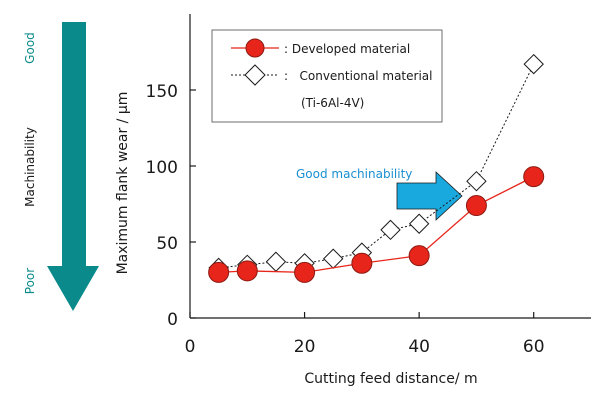  Describe the element at coordinates (390, 379) in the screenshot. I see `x-axis-title: Cutting feed distance/ m` at that location.